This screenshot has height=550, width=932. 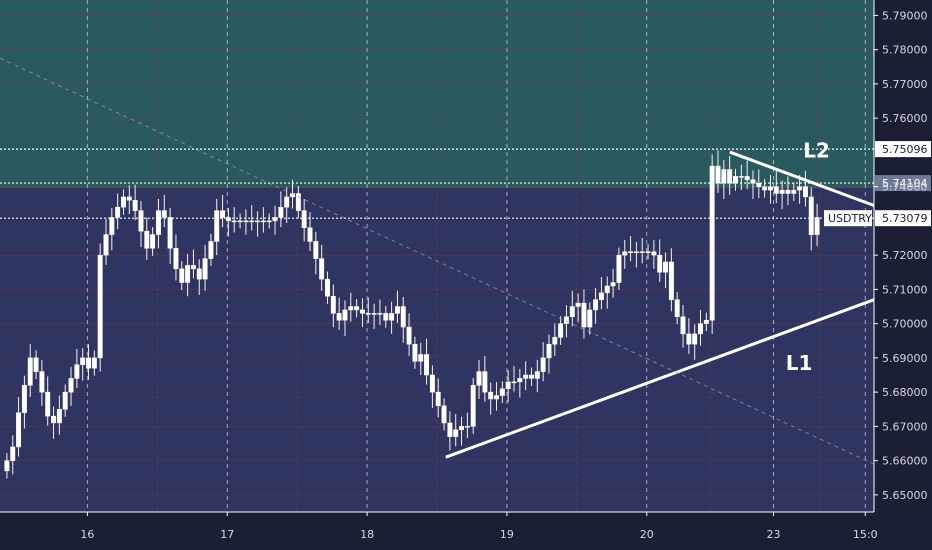 I want to click on level-last-tag-text: 5.73079, so click(x=905, y=218).